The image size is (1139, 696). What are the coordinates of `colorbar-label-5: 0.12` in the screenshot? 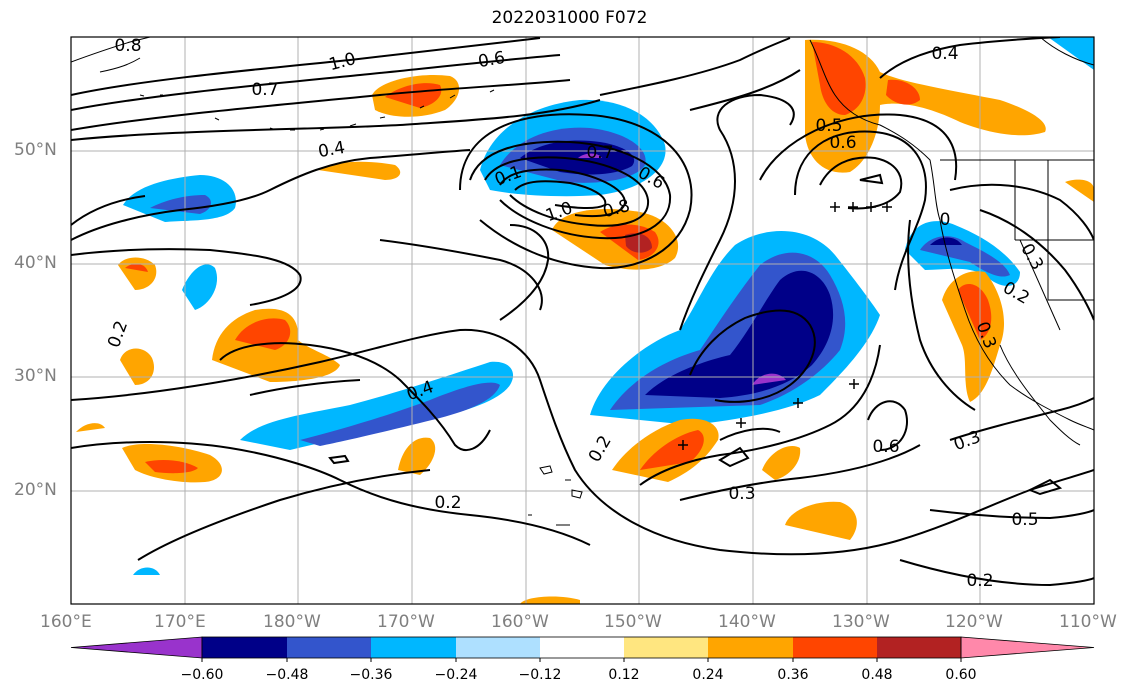 It's located at (624, 675).